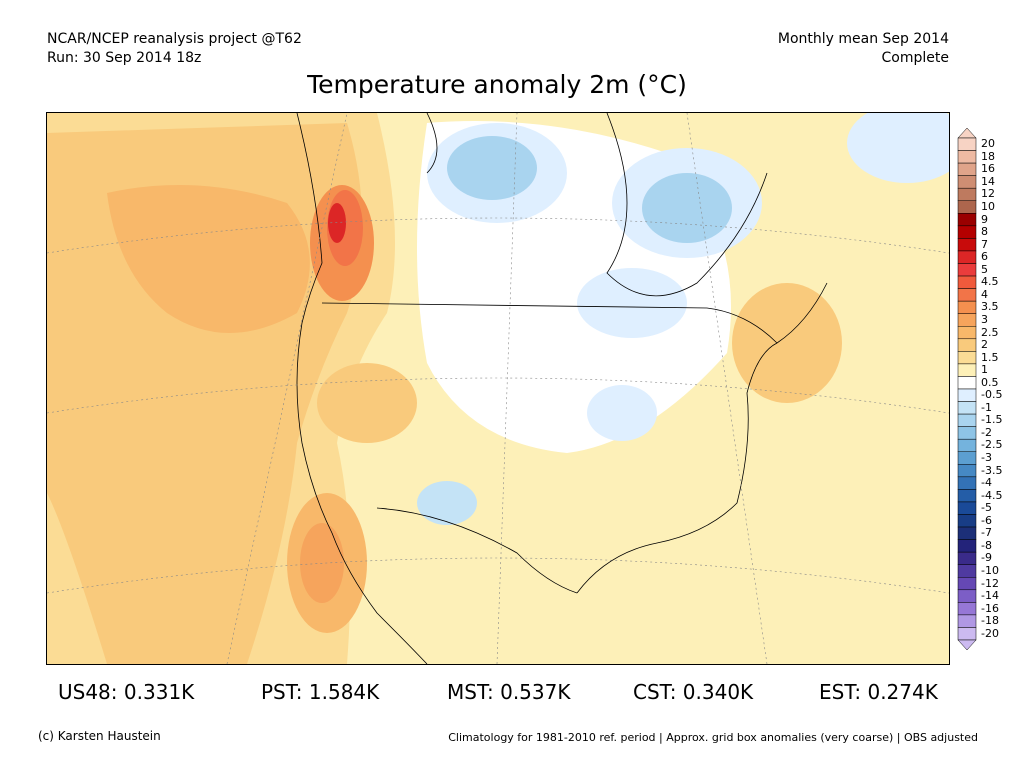 This screenshot has width=1024, height=768. Describe the element at coordinates (509, 692) in the screenshot. I see `stat-mst: MST: 0.537K` at that location.